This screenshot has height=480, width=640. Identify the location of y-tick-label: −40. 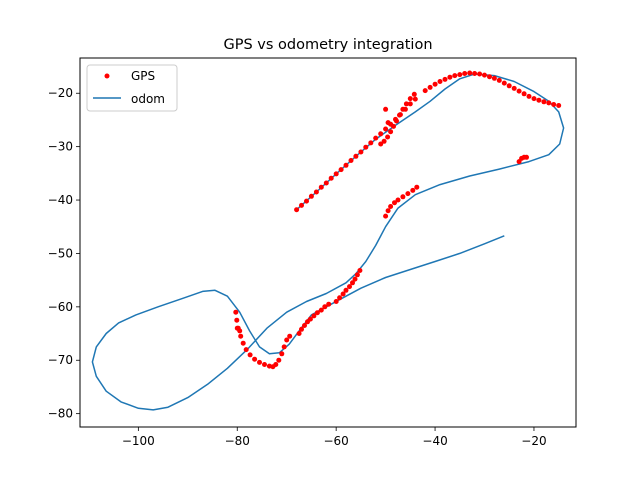
(60, 200).